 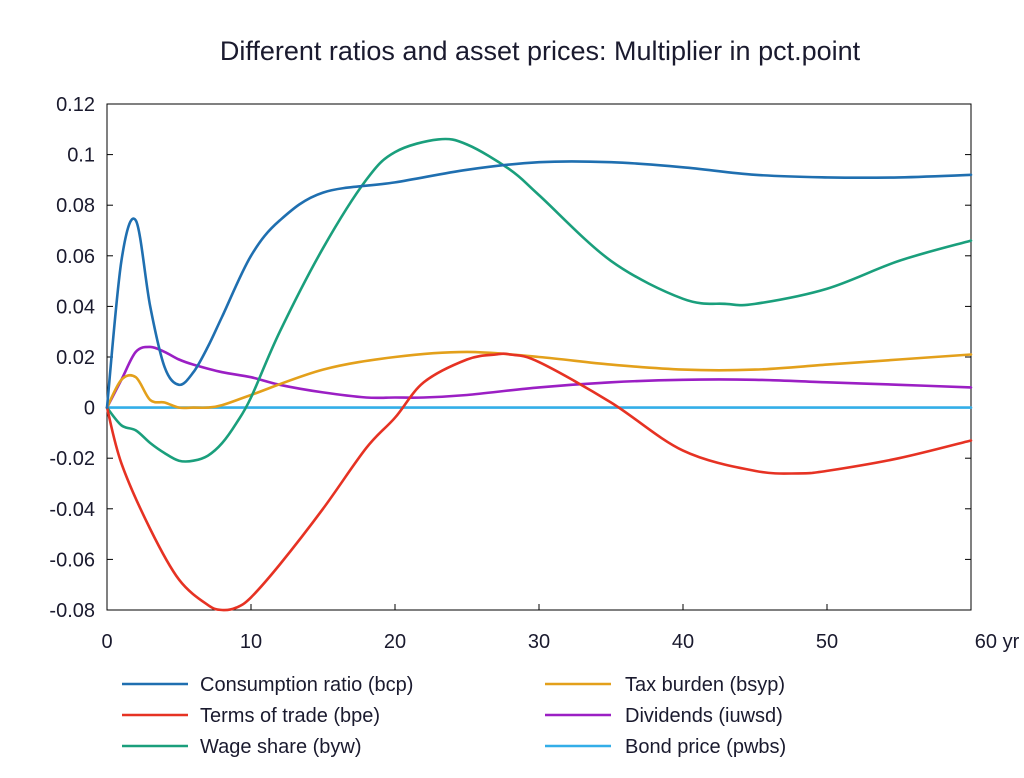 What do you see at coordinates (75, 307) in the screenshot?
I see `y-tick-label: 0.04` at bounding box center [75, 307].